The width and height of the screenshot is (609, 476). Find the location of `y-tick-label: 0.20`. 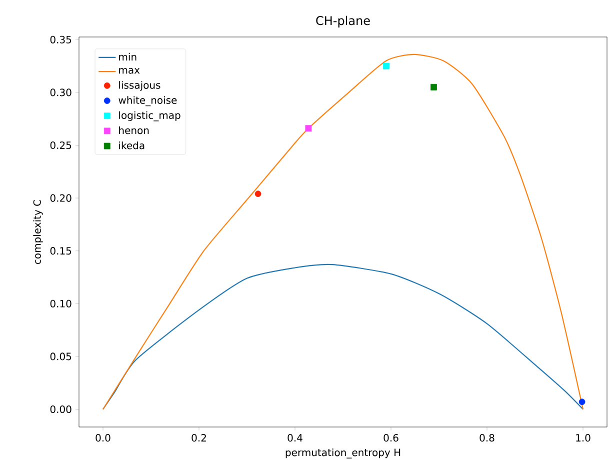

y-tick-label: 0.20 is located at coordinates (61, 198).